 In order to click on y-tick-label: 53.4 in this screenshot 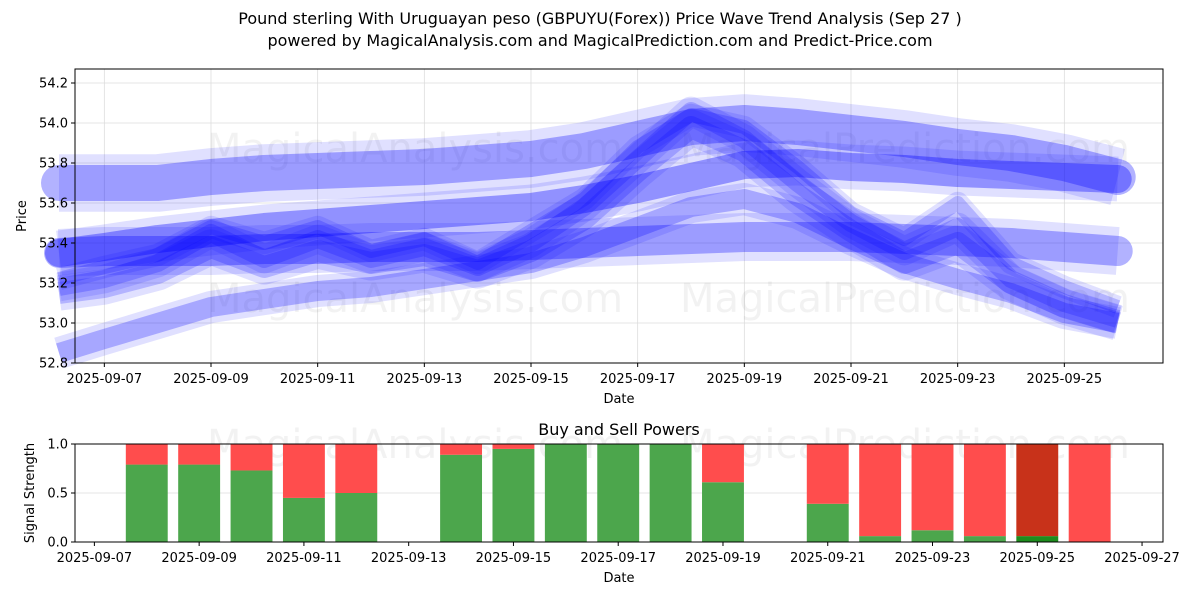, I will do `click(53, 244)`.